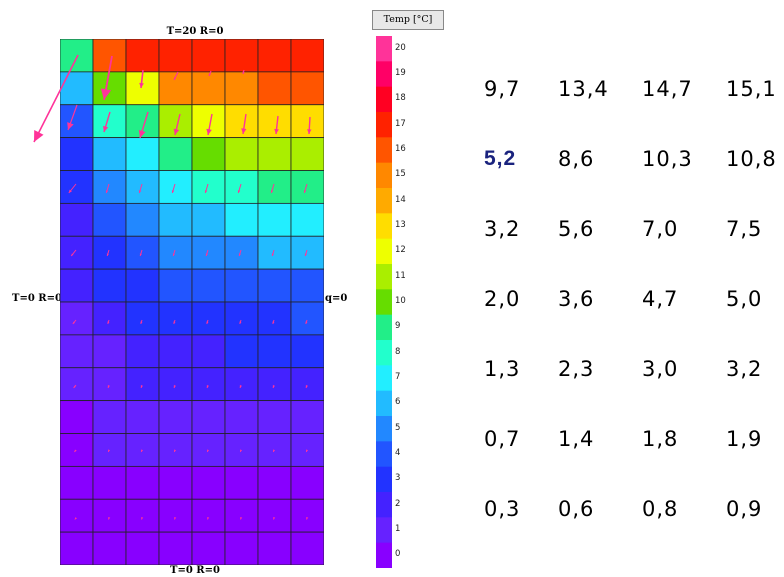 This screenshot has height=577, width=784. I want to click on value-cell: 4,7, so click(660, 299).